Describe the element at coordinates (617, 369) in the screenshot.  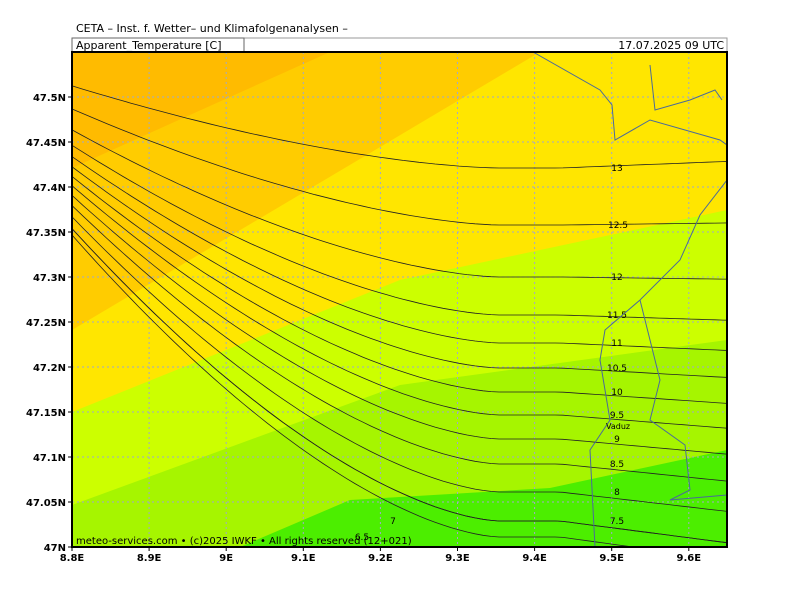
I see `contour-label: 10.5` at that location.